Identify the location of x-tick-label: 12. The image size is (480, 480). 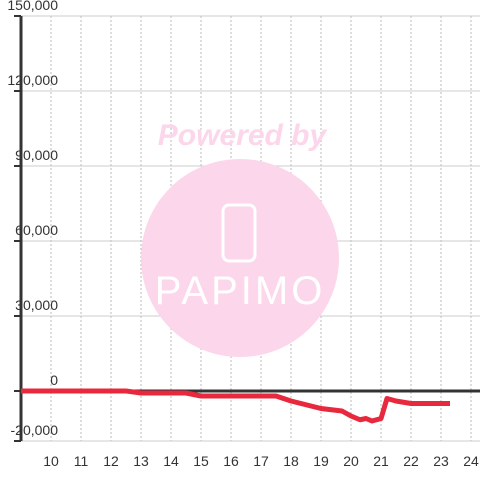
(111, 461).